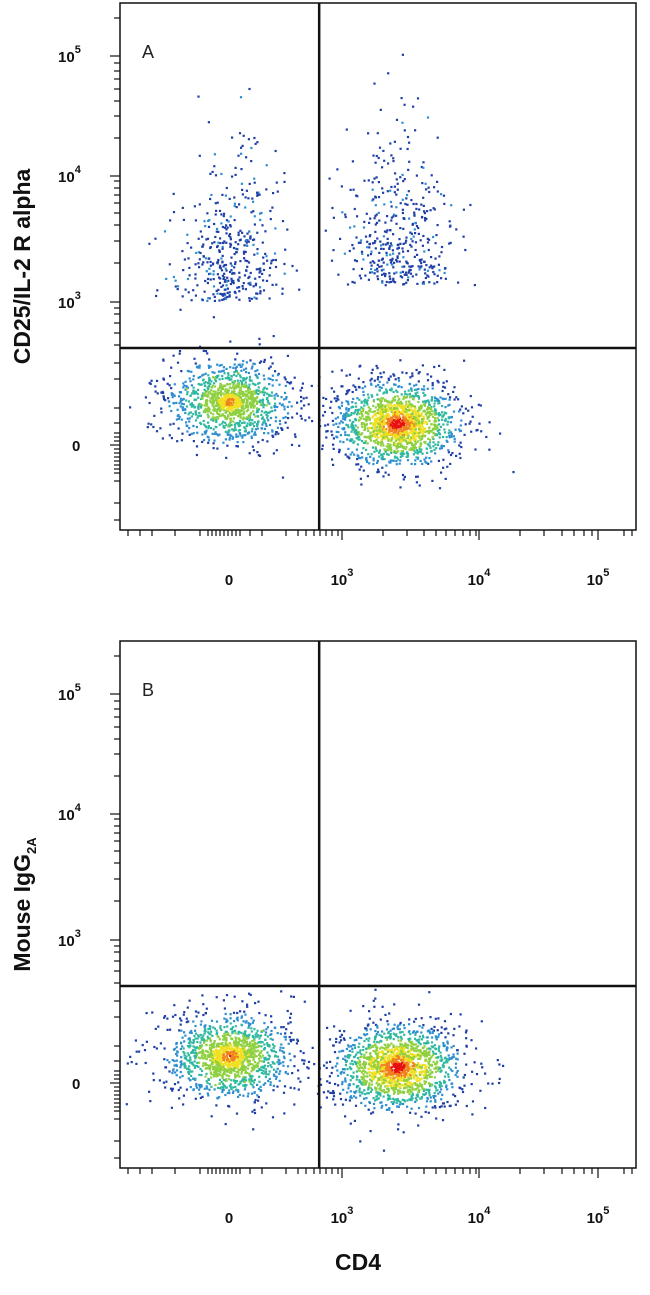 This screenshot has width=650, height=1295. I want to click on y-axis-title: CD25/IL-2 R alpha, so click(22, 267).